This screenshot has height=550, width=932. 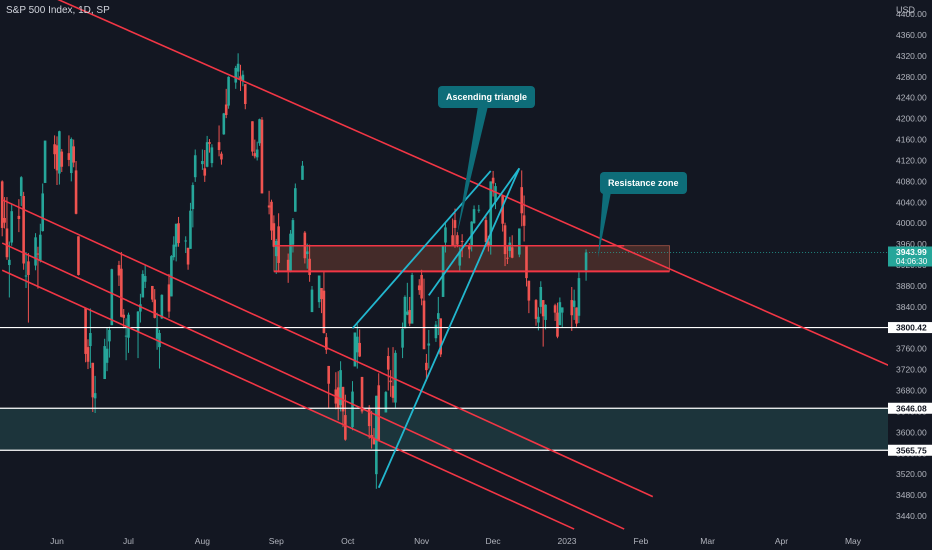 I want to click on y-tick-label: 3680.00, so click(x=911, y=391).